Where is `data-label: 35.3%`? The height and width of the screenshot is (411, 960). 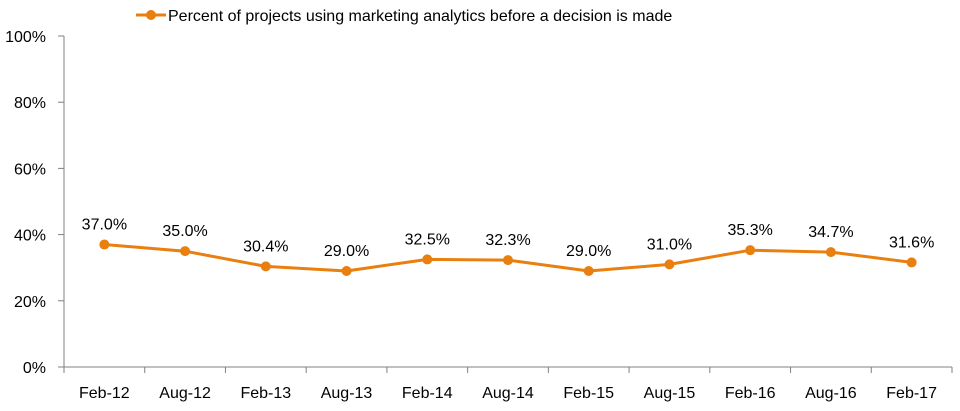 data-label: 35.3% is located at coordinates (749, 230).